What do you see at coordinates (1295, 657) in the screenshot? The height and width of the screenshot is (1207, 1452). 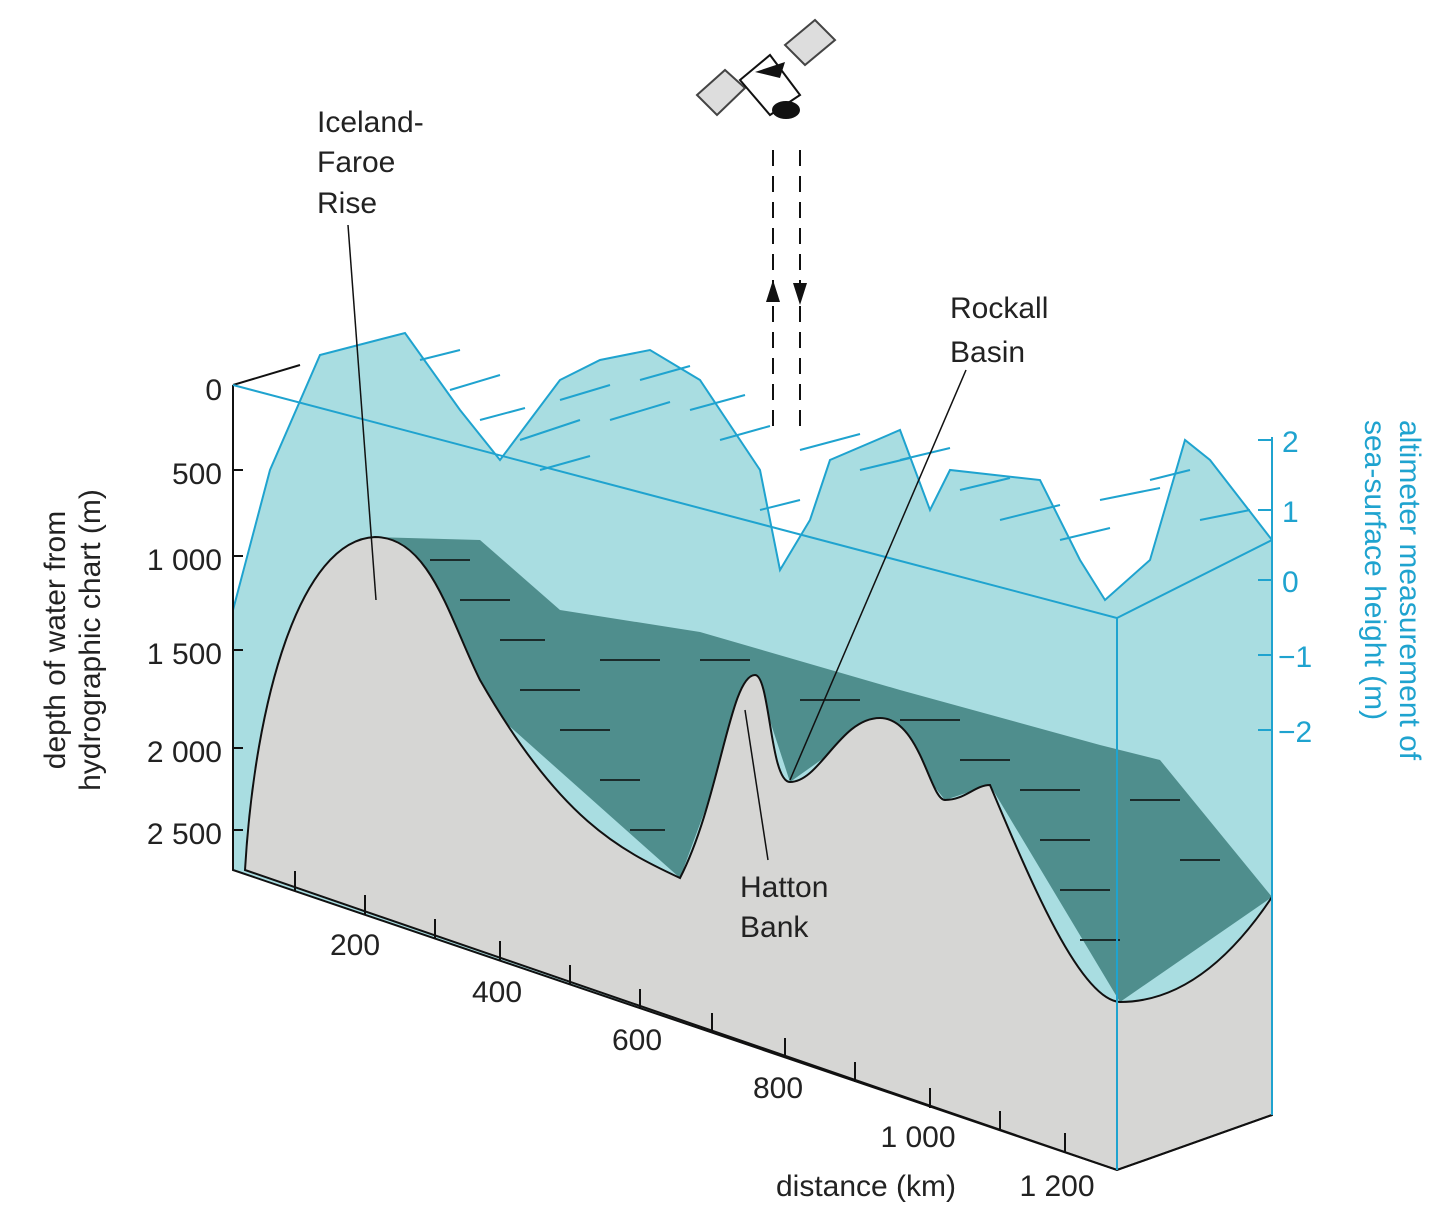 I see `tick-label: −1` at bounding box center [1295, 657].